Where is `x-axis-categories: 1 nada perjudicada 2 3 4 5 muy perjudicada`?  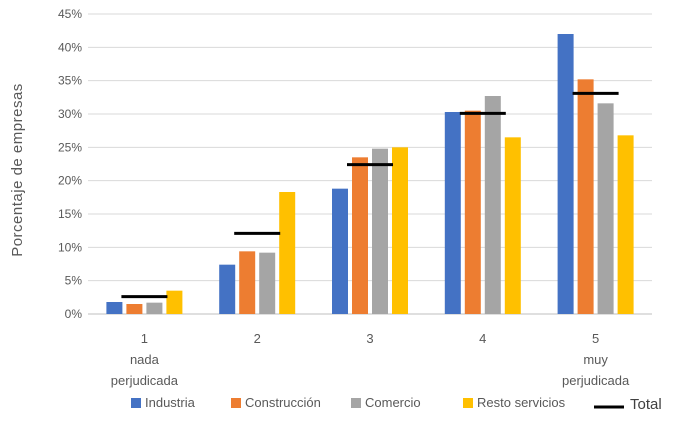 x-axis-categories: 1 nada perjudicada 2 3 4 5 muy perjudicada is located at coordinates (370, 359).